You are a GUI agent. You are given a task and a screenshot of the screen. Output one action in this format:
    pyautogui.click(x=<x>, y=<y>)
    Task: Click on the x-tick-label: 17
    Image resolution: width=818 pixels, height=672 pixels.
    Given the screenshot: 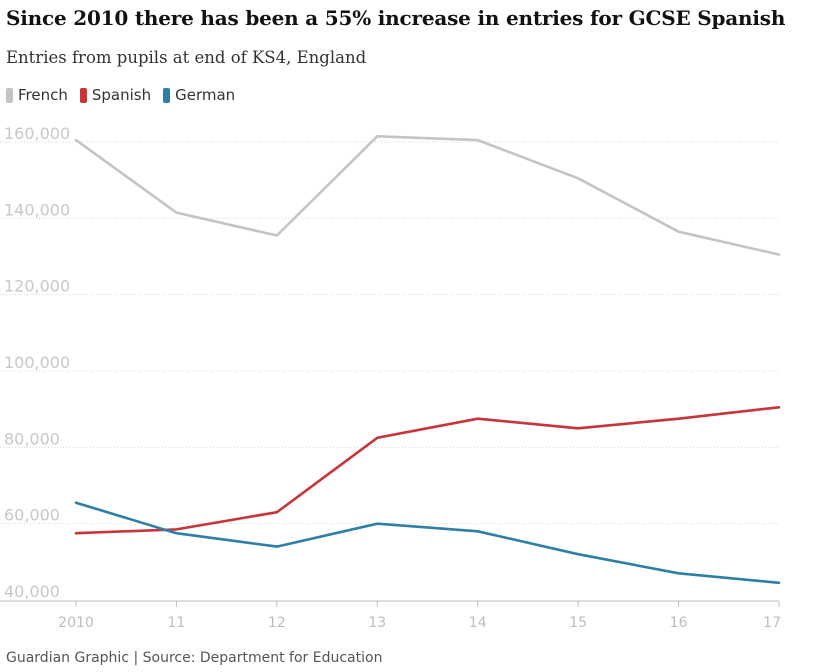 What is the action you would take?
    pyautogui.click(x=772, y=623)
    